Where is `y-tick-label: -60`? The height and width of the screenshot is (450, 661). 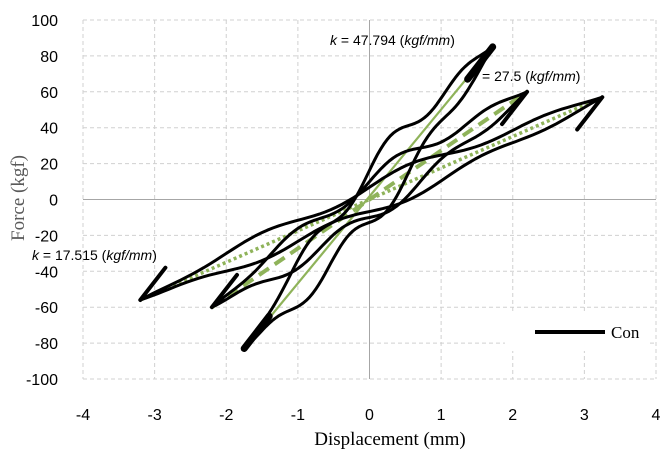
y-tick-label: -60 is located at coordinates (46, 308).